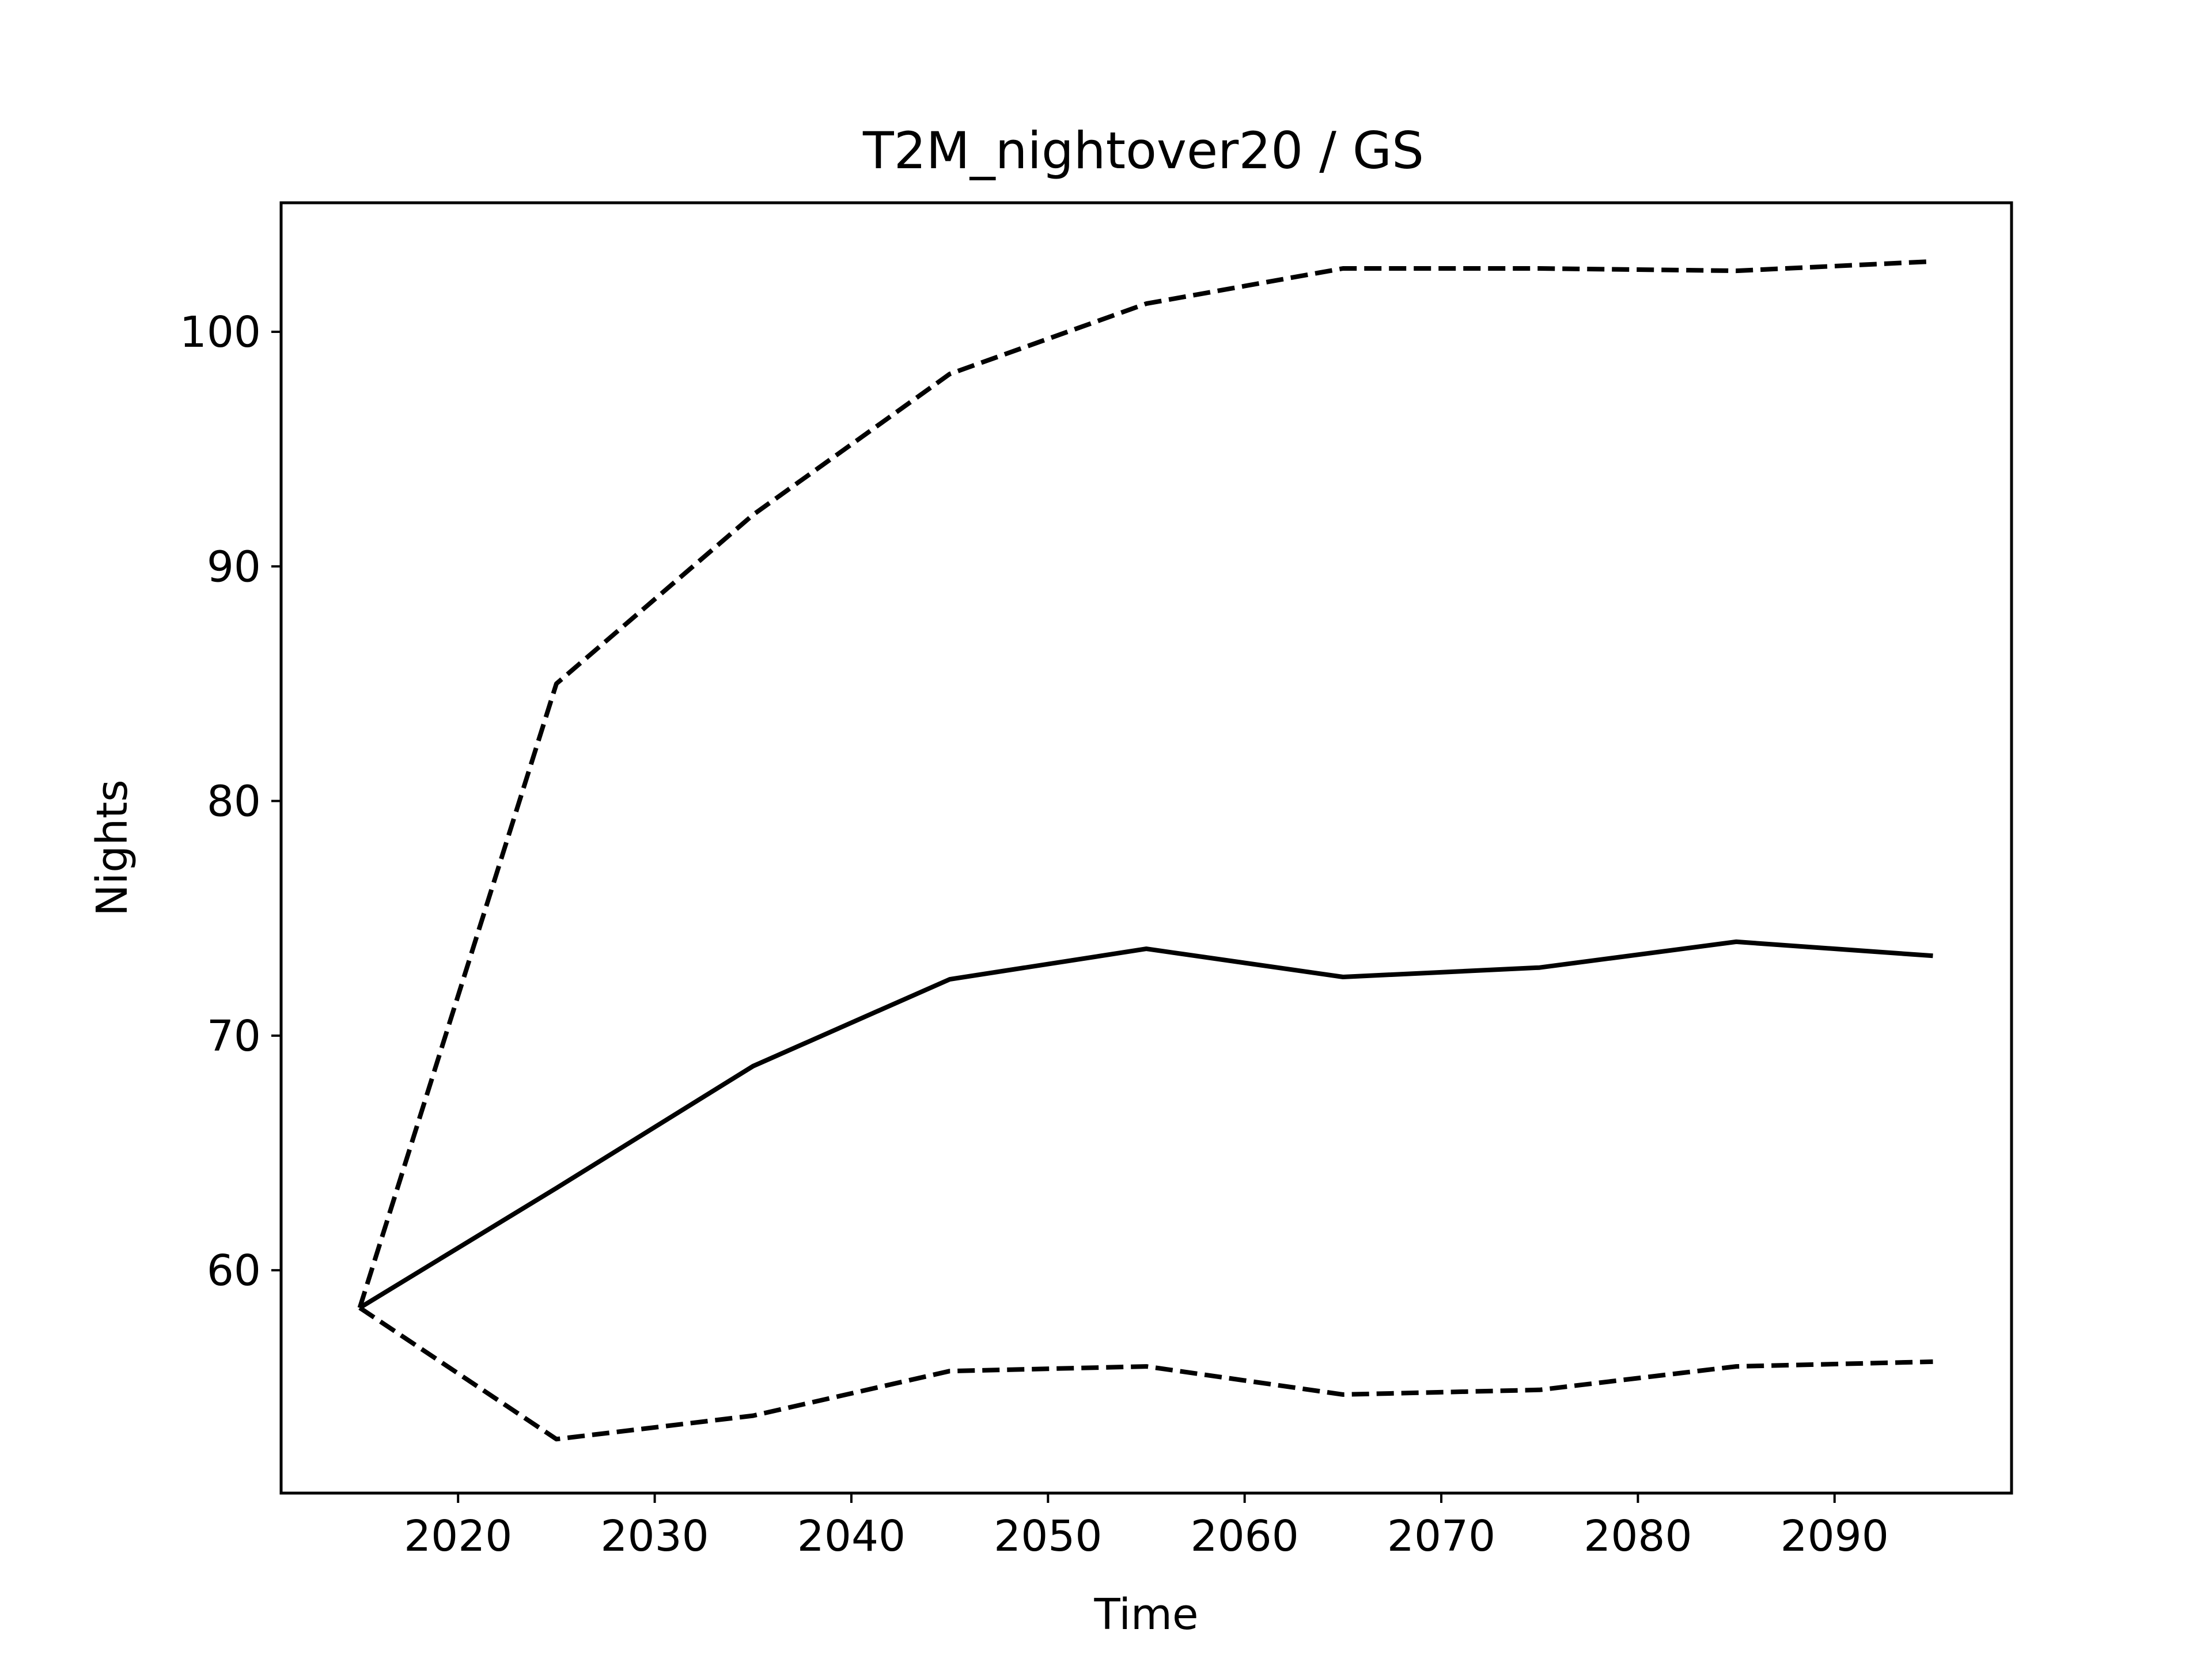 Image resolution: width=2212 pixels, height=1659 pixels. I want to click on x-tick-label: 2060, so click(1245, 1536).